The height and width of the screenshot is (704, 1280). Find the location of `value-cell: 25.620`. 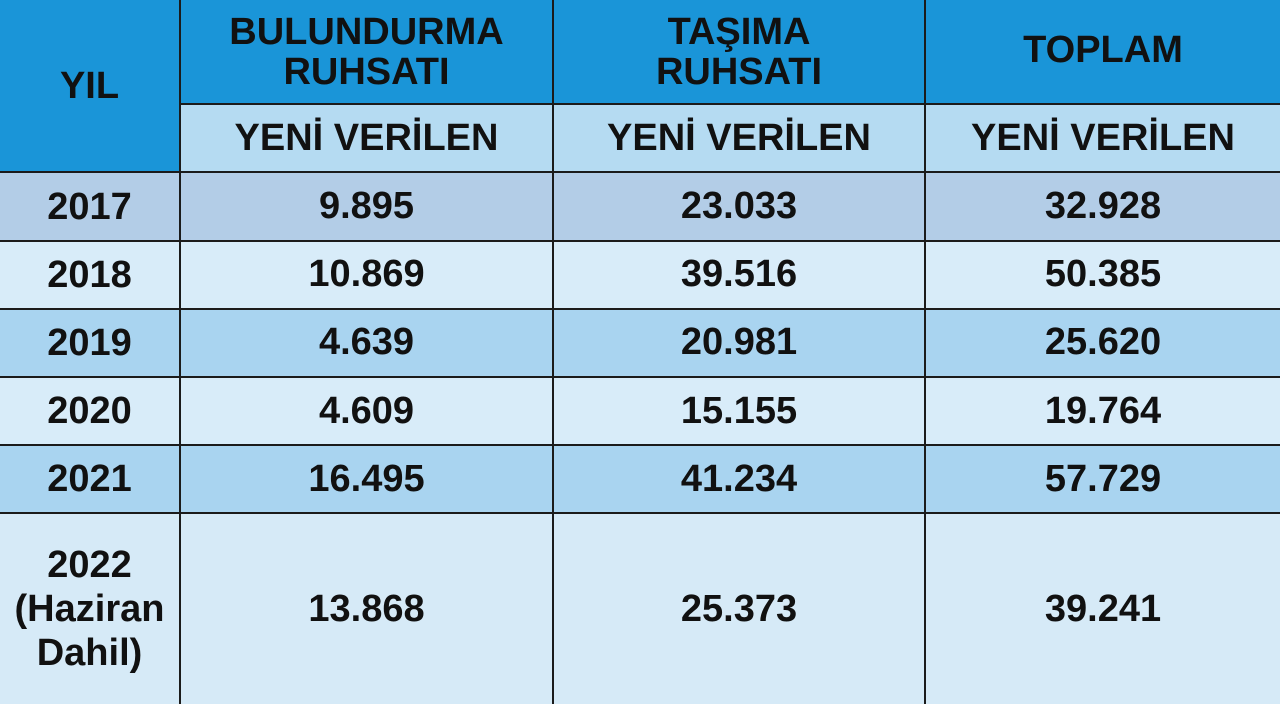

value-cell: 25.620 is located at coordinates (1102, 343).